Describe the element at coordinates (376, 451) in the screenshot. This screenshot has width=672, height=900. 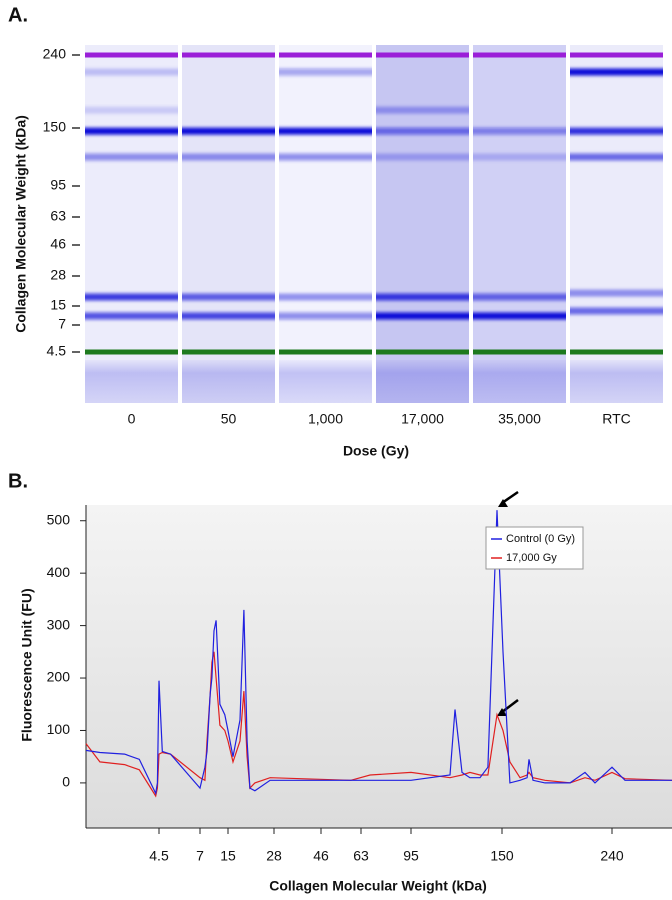
I see `x-axis-title: Dose (Gy)` at that location.